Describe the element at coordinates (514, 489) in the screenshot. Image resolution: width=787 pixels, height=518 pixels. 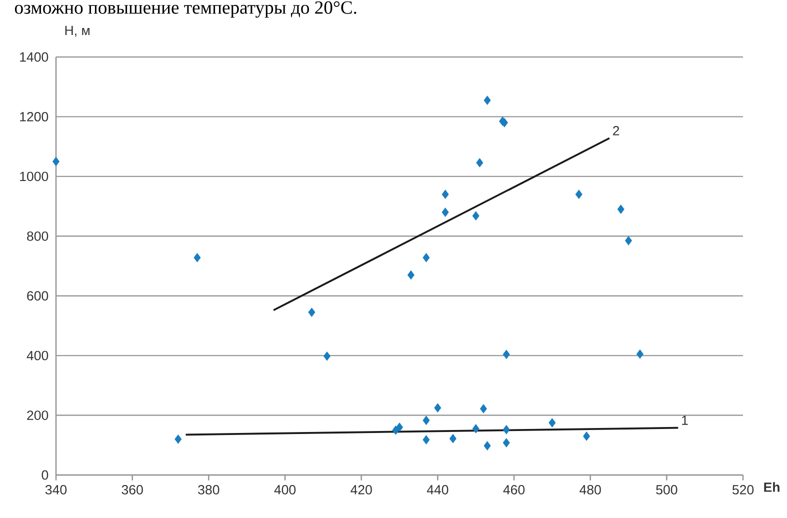
I see `x-tick-label: 460` at that location.